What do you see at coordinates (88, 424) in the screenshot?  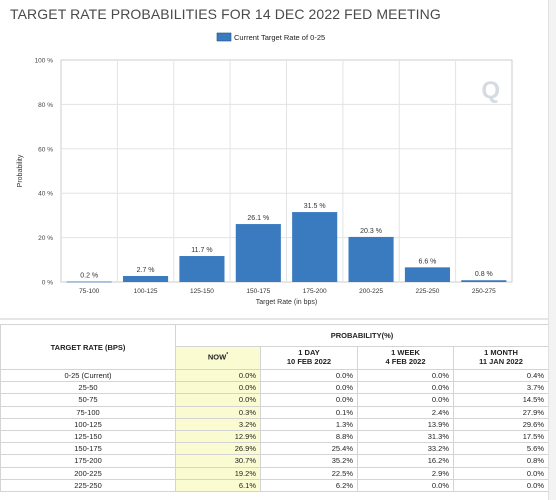 I see `cell-rate: 100-125` at bounding box center [88, 424].